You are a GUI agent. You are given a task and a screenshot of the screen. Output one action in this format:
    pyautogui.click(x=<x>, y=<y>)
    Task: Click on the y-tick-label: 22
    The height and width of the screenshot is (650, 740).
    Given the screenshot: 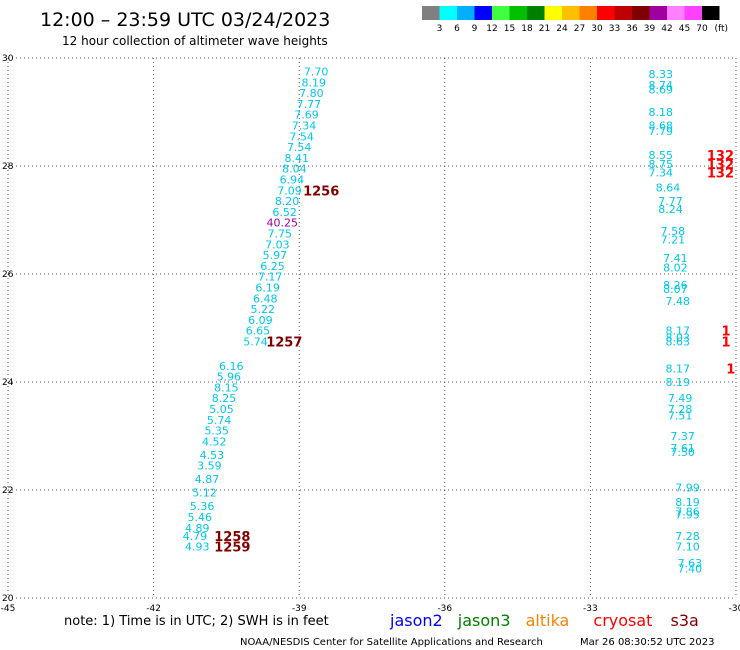 What is the action you would take?
    pyautogui.click(x=7, y=491)
    